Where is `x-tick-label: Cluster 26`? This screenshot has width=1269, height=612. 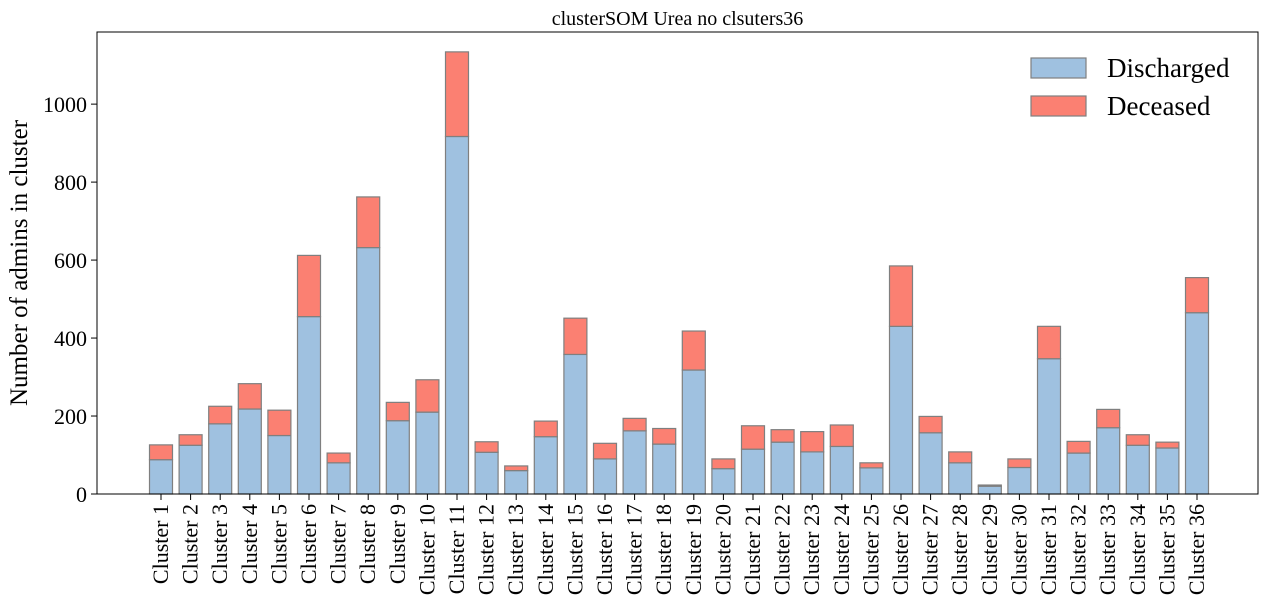 x-tick-label: Cluster 26 is located at coordinates (900, 549).